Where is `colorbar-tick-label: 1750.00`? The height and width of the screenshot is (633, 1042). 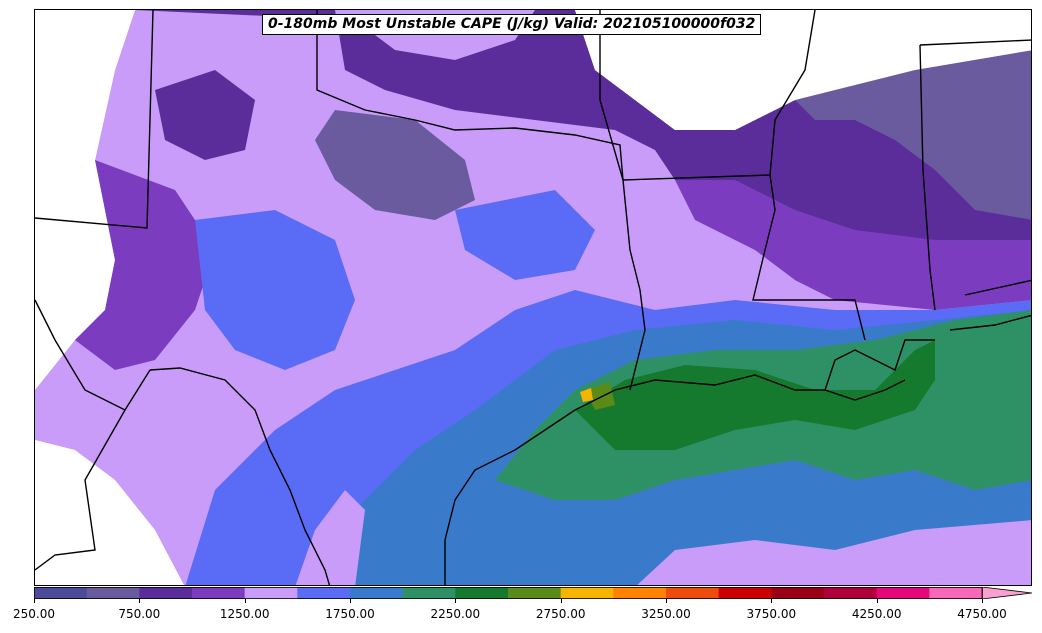
colorbar-tick-label: 1750.00 is located at coordinates (350, 614).